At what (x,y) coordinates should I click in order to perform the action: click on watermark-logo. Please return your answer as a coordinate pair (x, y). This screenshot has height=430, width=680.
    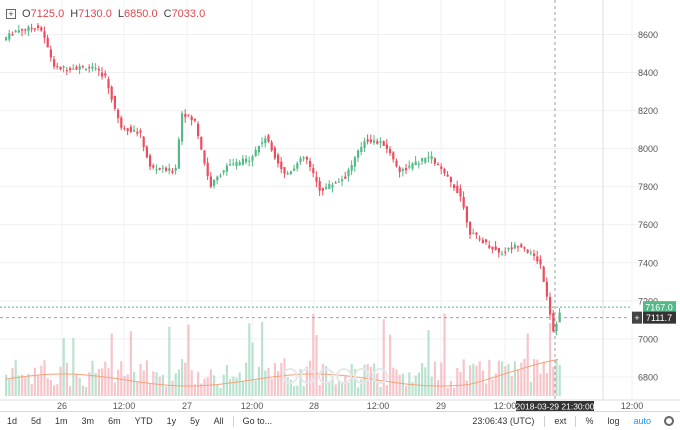
    Looking at the image, I should click on (290, 376).